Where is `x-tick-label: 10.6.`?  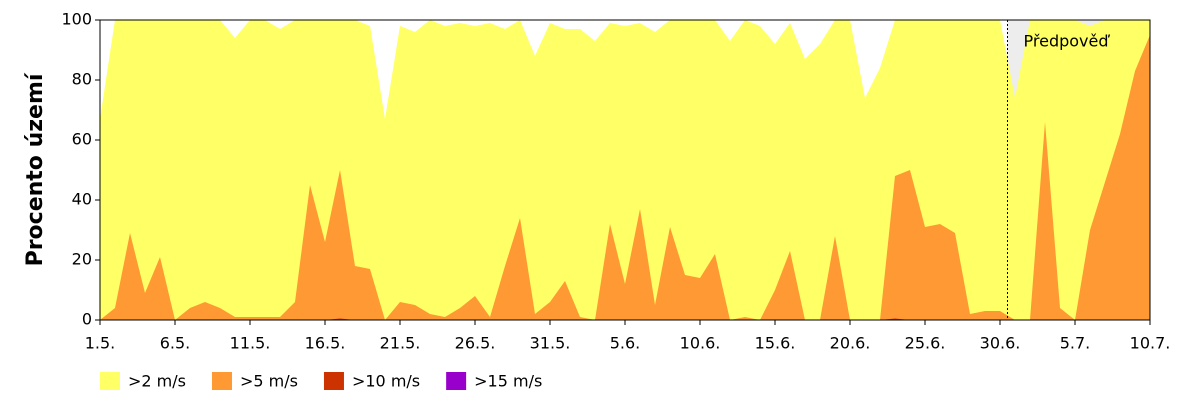
x-tick-label: 10.6. is located at coordinates (700, 343).